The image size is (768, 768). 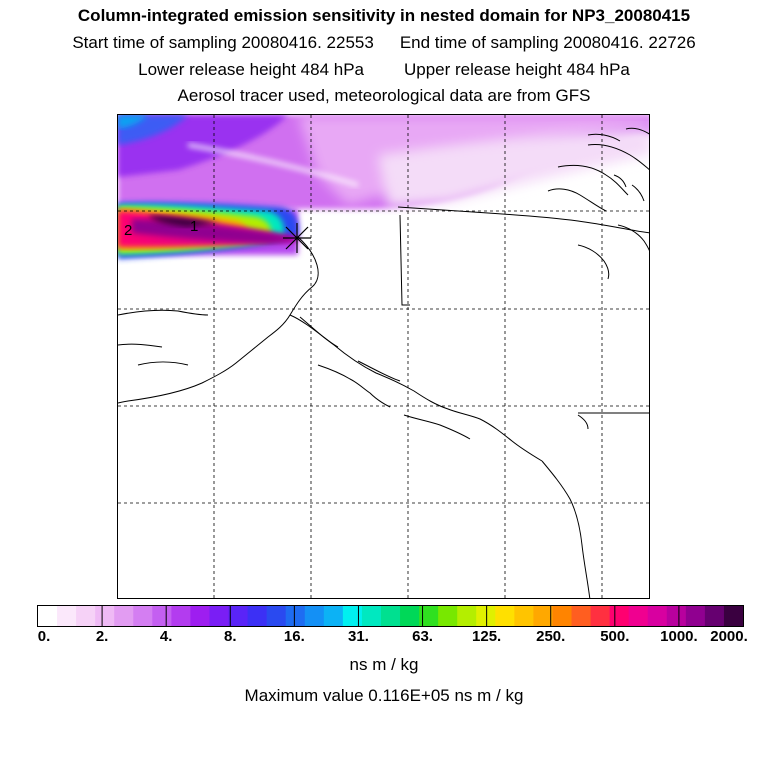 What do you see at coordinates (487, 636) in the screenshot?
I see `colorbar-tick-label: 125.` at bounding box center [487, 636].